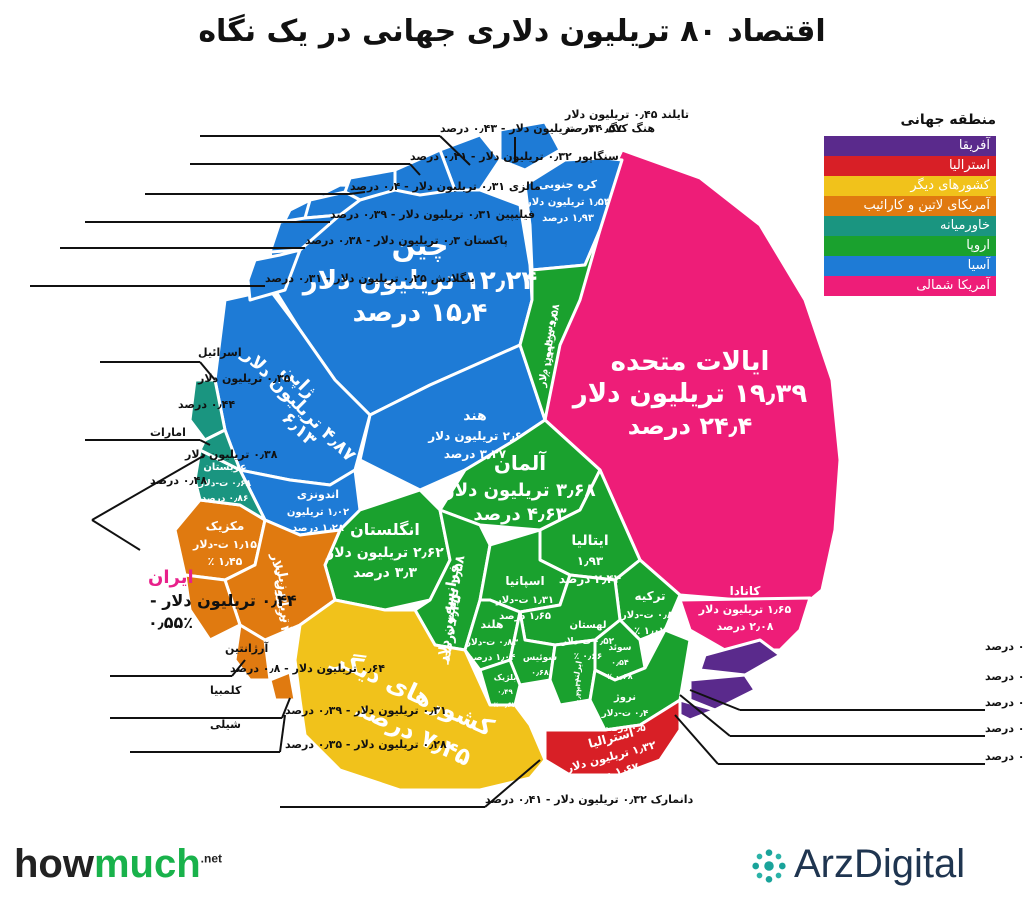 This screenshot has height=898, width=1024. Describe the element at coordinates (206, 404) in the screenshot. I see `callout-label: ۰٫۴۴ درصد` at that location.